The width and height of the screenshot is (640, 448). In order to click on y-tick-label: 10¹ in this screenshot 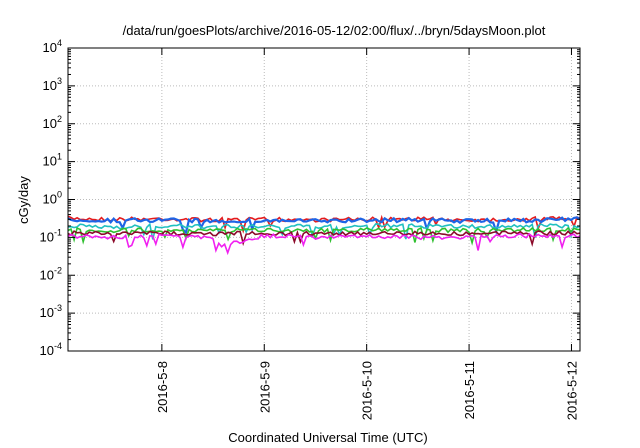, I will do `click(52, 160)`.